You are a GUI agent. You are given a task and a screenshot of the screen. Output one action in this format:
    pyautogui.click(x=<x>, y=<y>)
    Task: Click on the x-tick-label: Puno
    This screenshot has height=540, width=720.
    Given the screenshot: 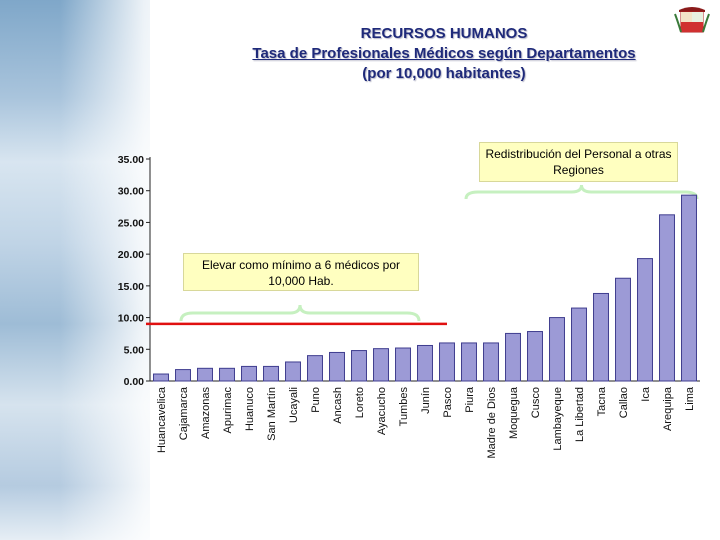 What is the action you would take?
    pyautogui.click(x=316, y=400)
    